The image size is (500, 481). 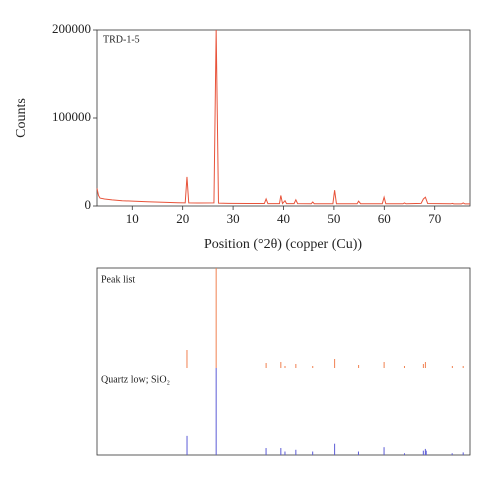 I want to click on chart-title: TRD-1-5, so click(x=121, y=39).